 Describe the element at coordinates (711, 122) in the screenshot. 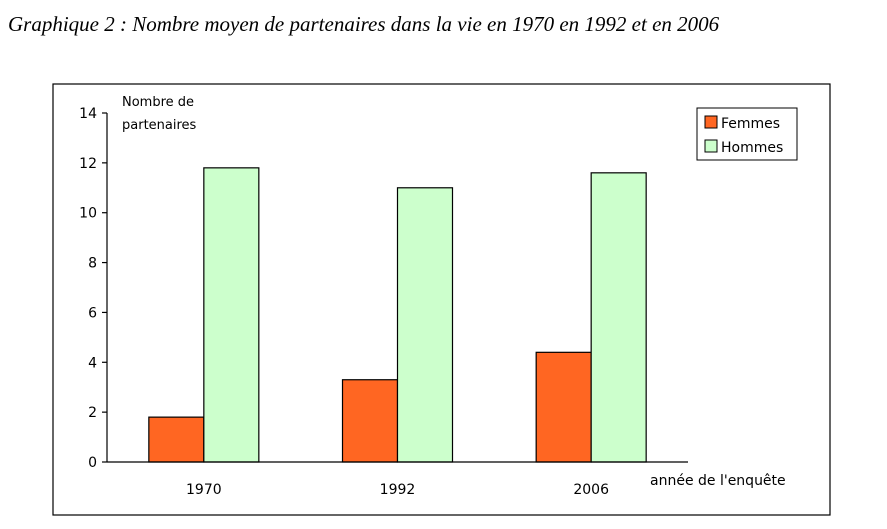

I see `legend-swatch-femmes` at that location.